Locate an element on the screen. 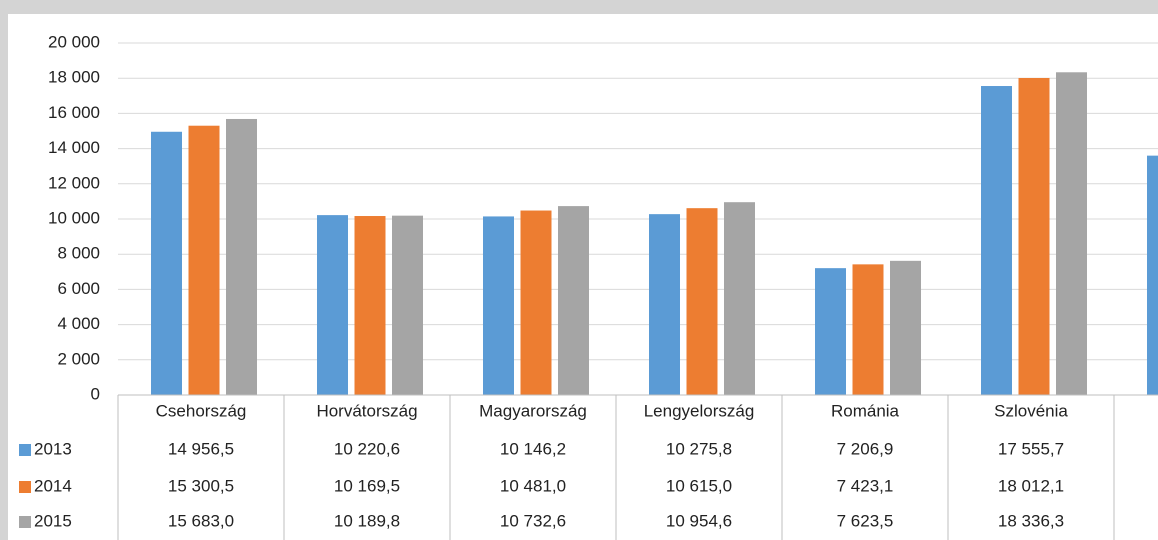  table-cell: 10 615,0 is located at coordinates (699, 485).